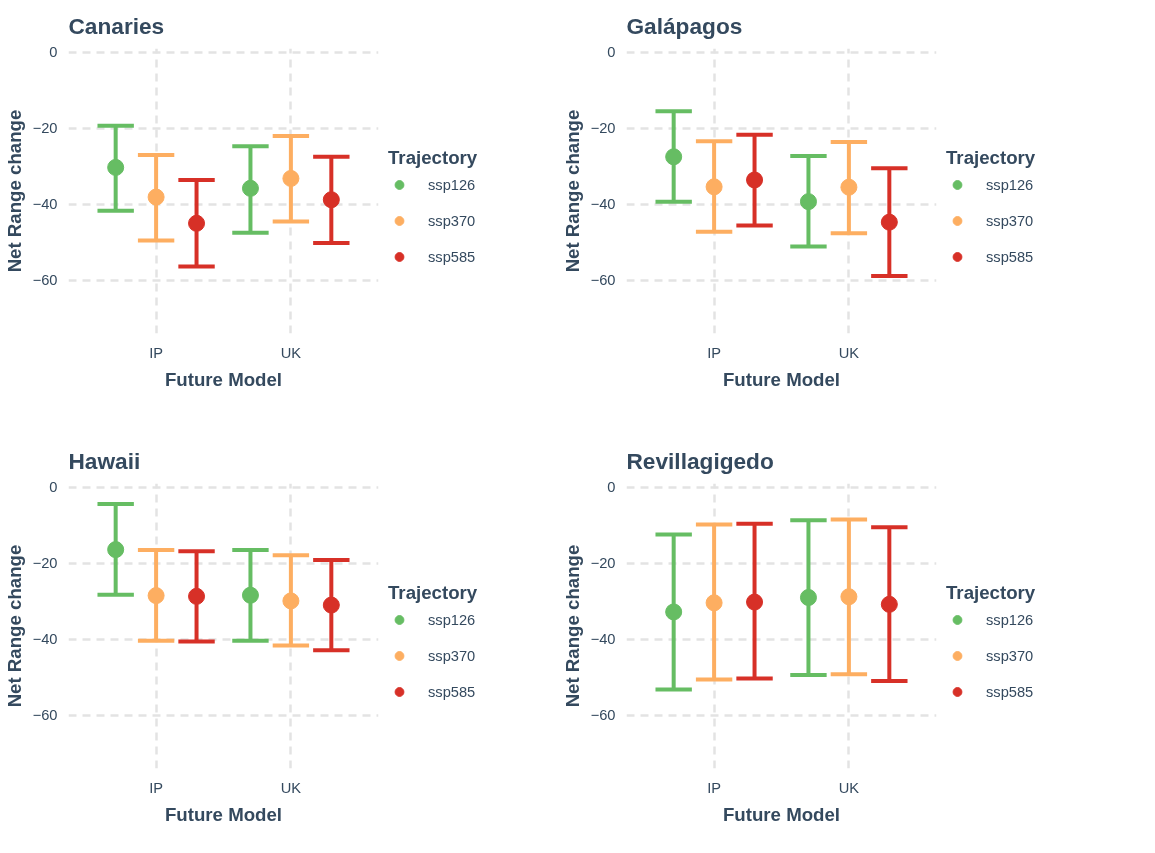 This screenshot has height=853, width=1155. What do you see at coordinates (104, 460) in the screenshot?
I see `chart-title: Hawaii` at bounding box center [104, 460].